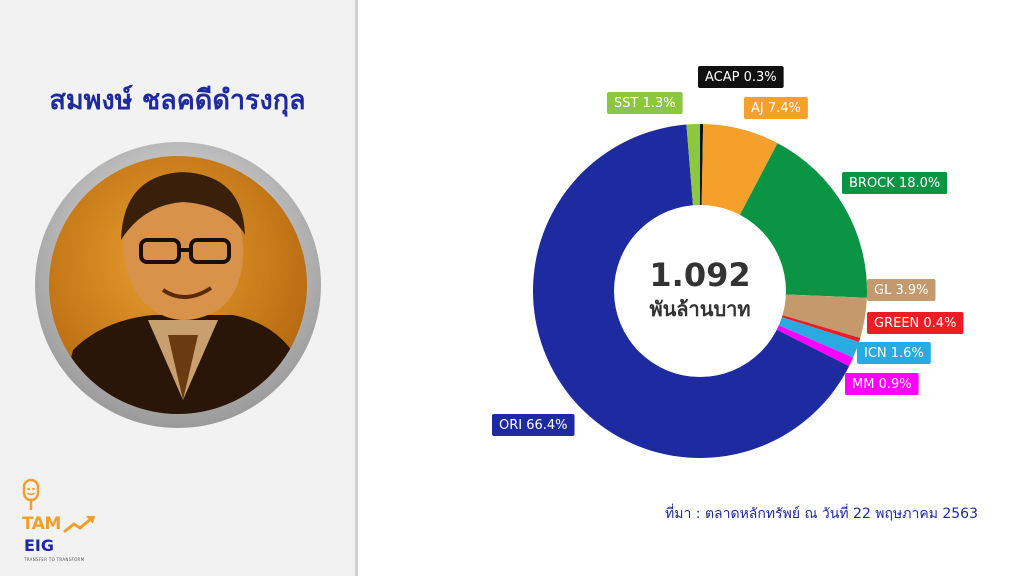  I want to click on label-text-icn: ICN 1.6%, so click(894, 353).